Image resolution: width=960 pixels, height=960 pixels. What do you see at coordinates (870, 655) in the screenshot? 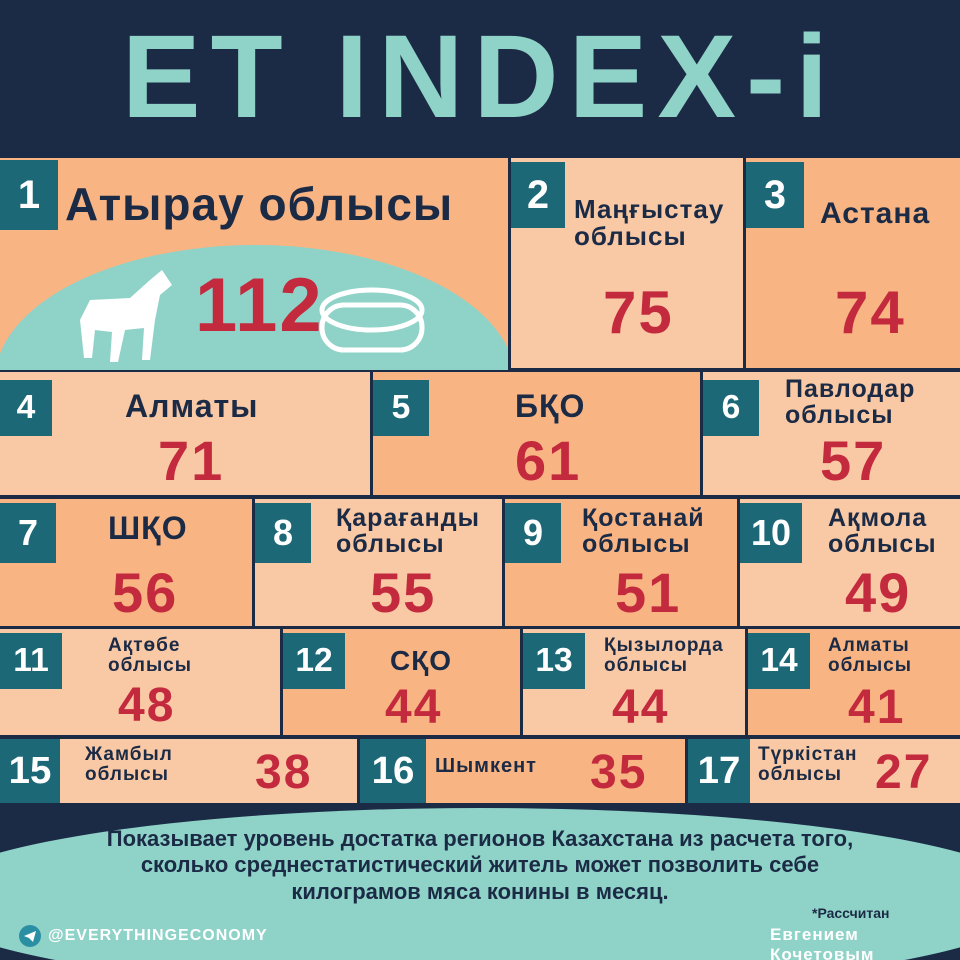
I see `region-name: Алматы облысы` at bounding box center [870, 655].